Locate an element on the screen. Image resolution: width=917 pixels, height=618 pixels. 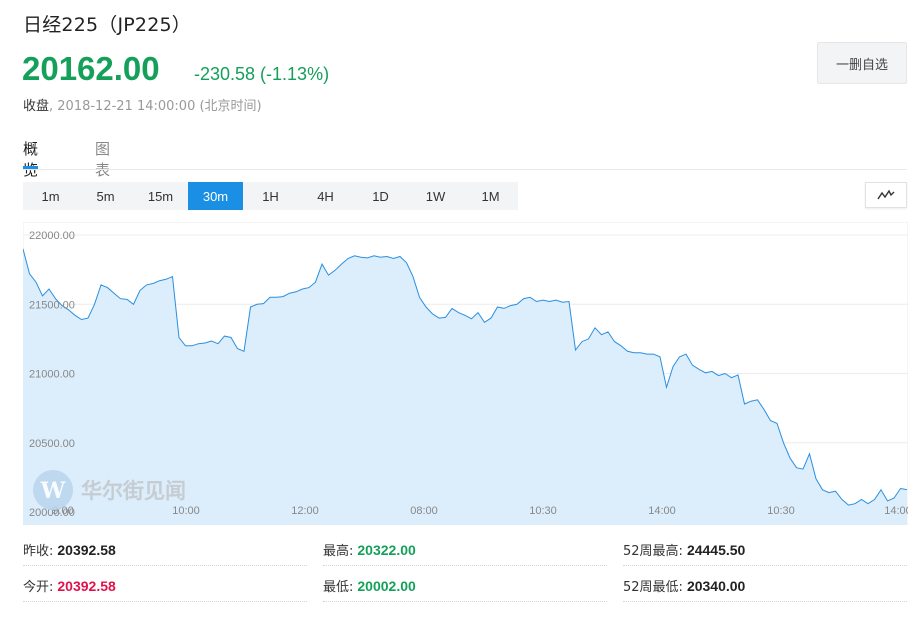
period-30m: 30m is located at coordinates (215, 196).